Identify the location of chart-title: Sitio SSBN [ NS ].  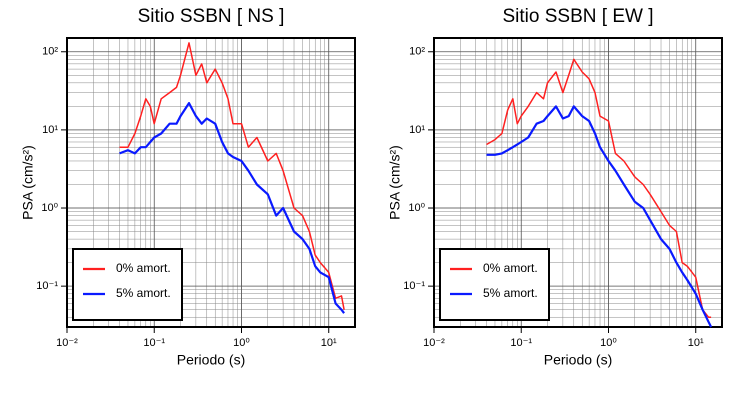
(211, 16).